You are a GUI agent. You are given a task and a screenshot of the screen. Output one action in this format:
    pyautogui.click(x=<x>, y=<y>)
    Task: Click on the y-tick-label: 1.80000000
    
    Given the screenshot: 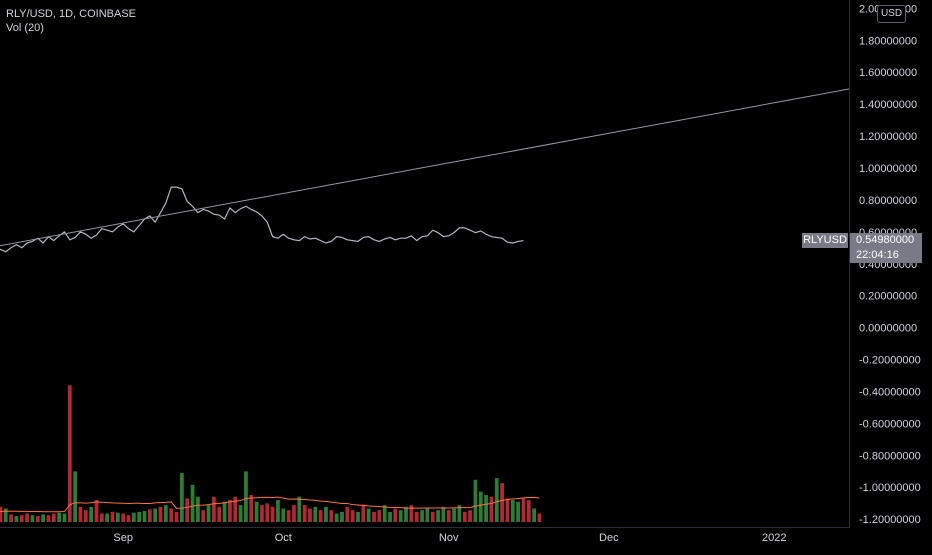 What is the action you would take?
    pyautogui.click(x=888, y=41)
    